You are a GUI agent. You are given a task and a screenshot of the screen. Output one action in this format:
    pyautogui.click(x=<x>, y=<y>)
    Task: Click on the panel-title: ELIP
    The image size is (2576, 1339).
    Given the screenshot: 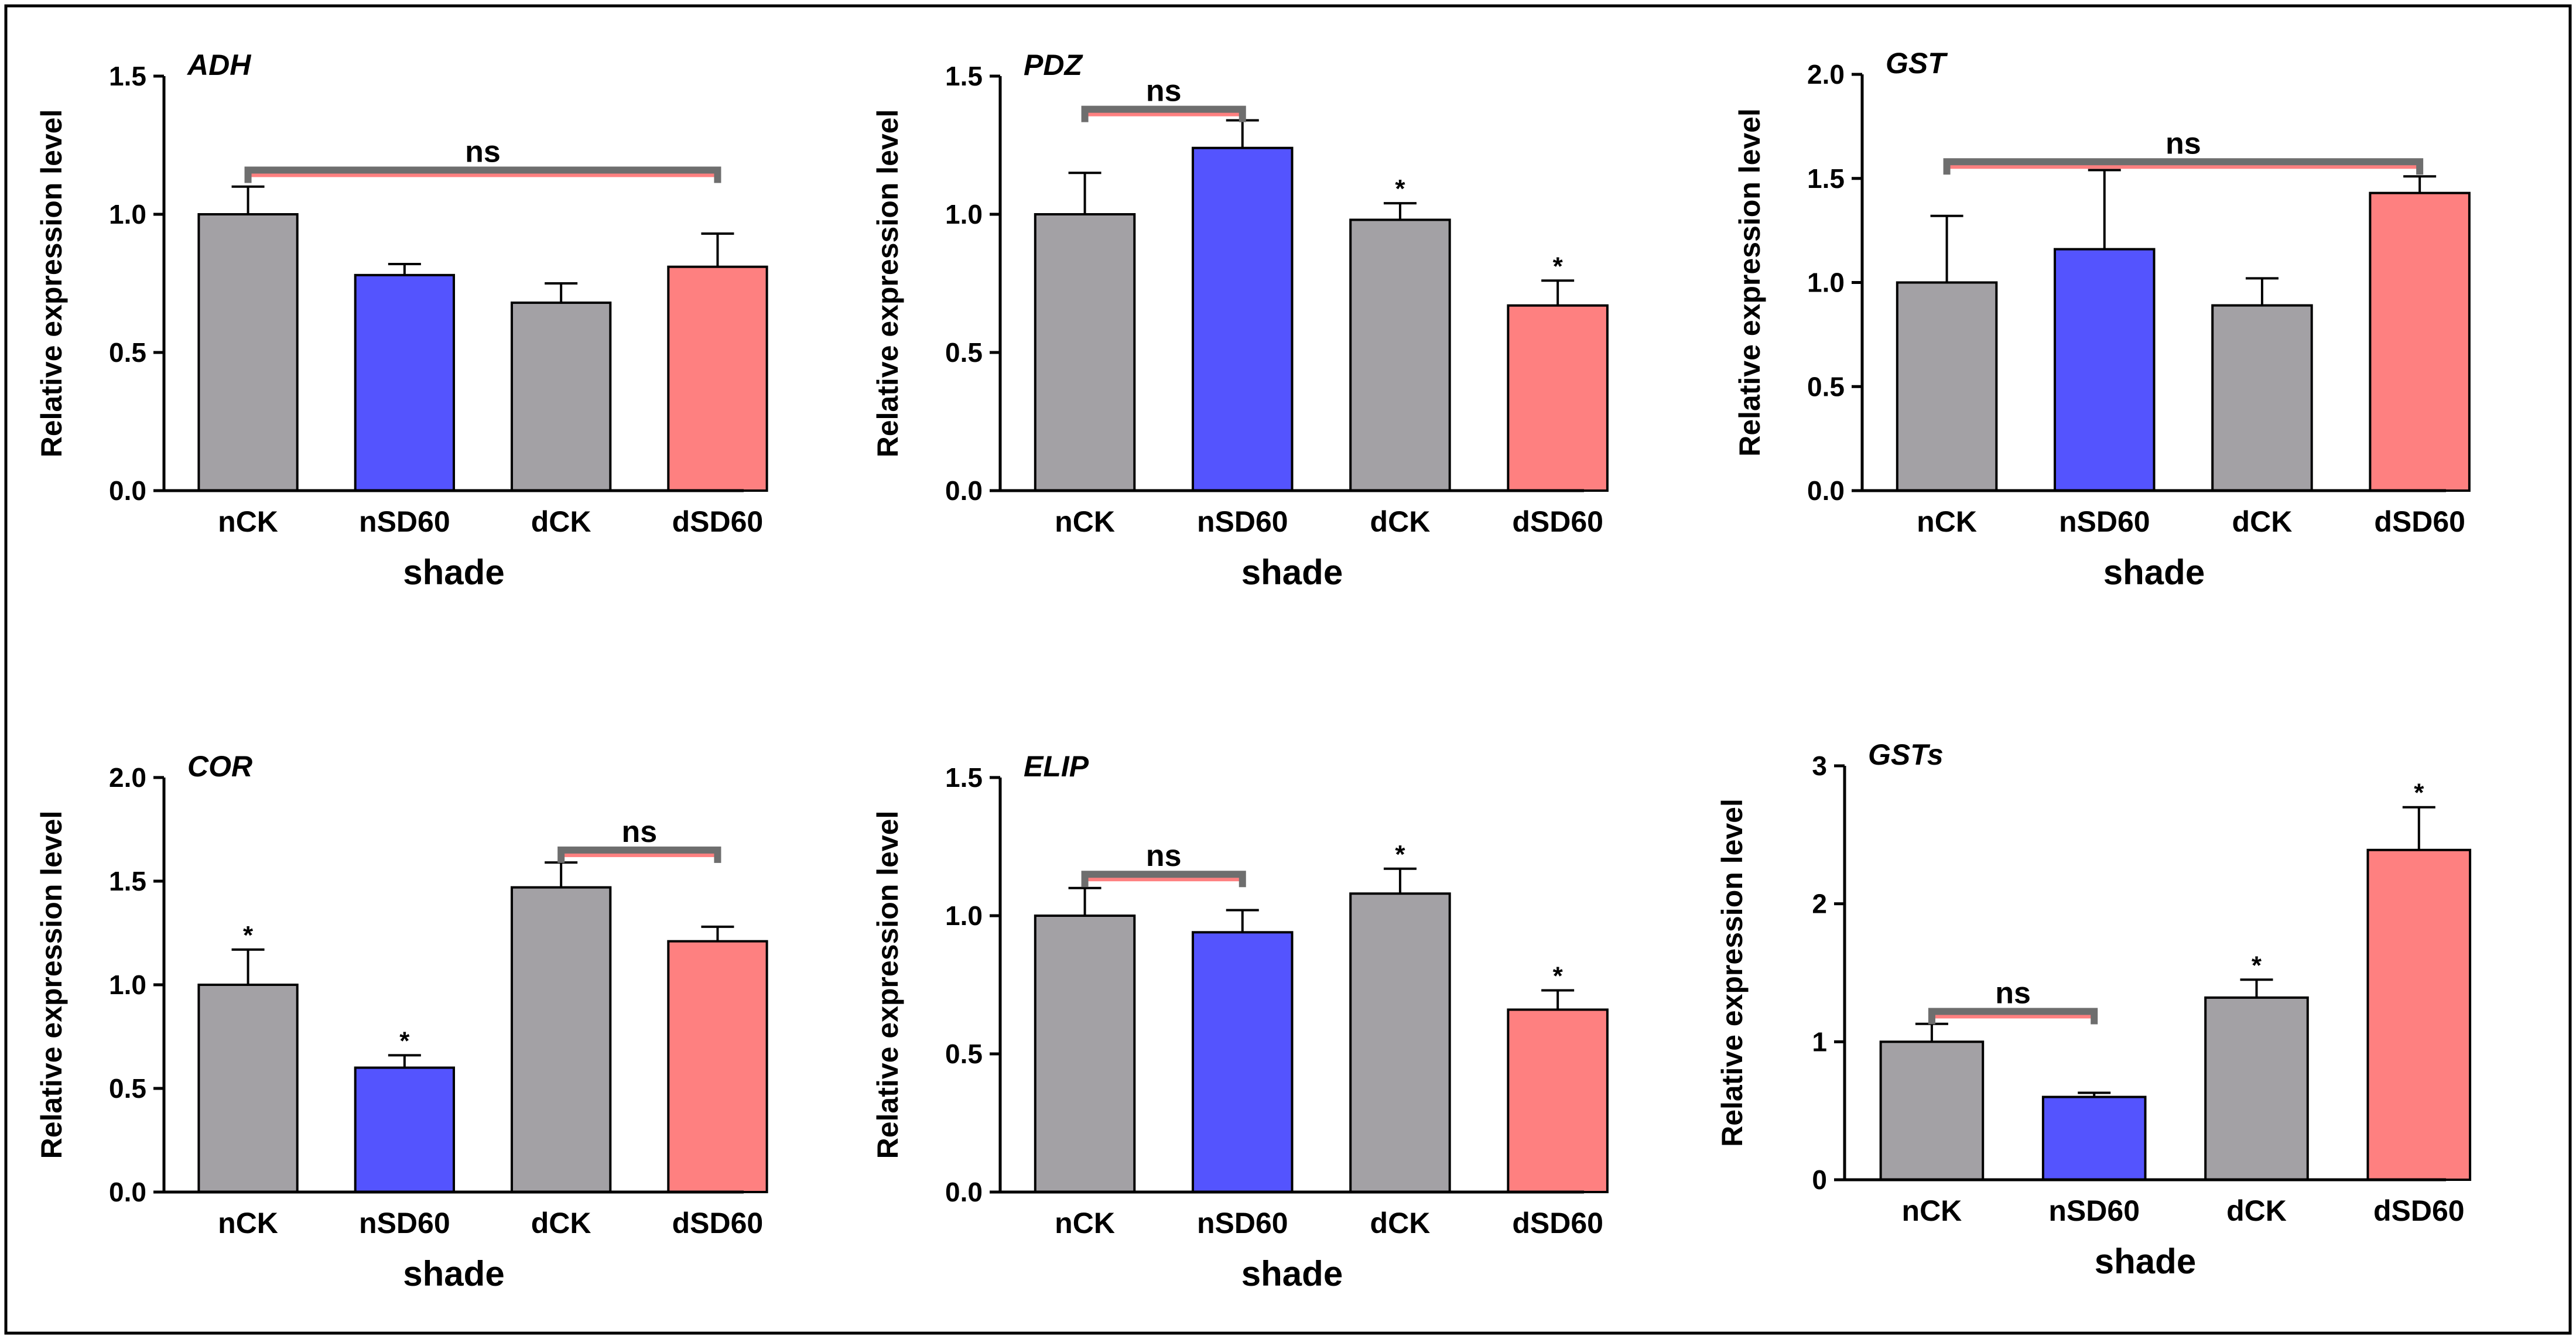 What is the action you would take?
    pyautogui.click(x=1056, y=766)
    